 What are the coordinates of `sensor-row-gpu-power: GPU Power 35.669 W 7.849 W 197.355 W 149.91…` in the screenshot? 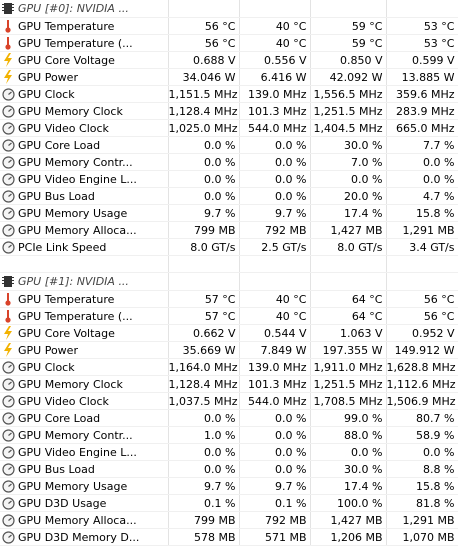 It's located at (229, 350).